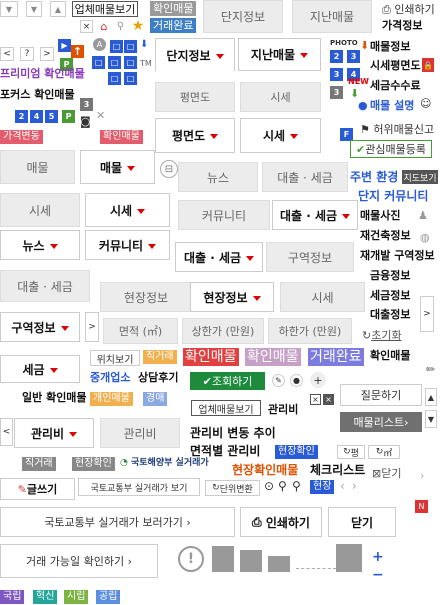  Describe the element at coordinates (381, 422) in the screenshot. I see `listing-list-button: 매물리스트 ›` at that location.